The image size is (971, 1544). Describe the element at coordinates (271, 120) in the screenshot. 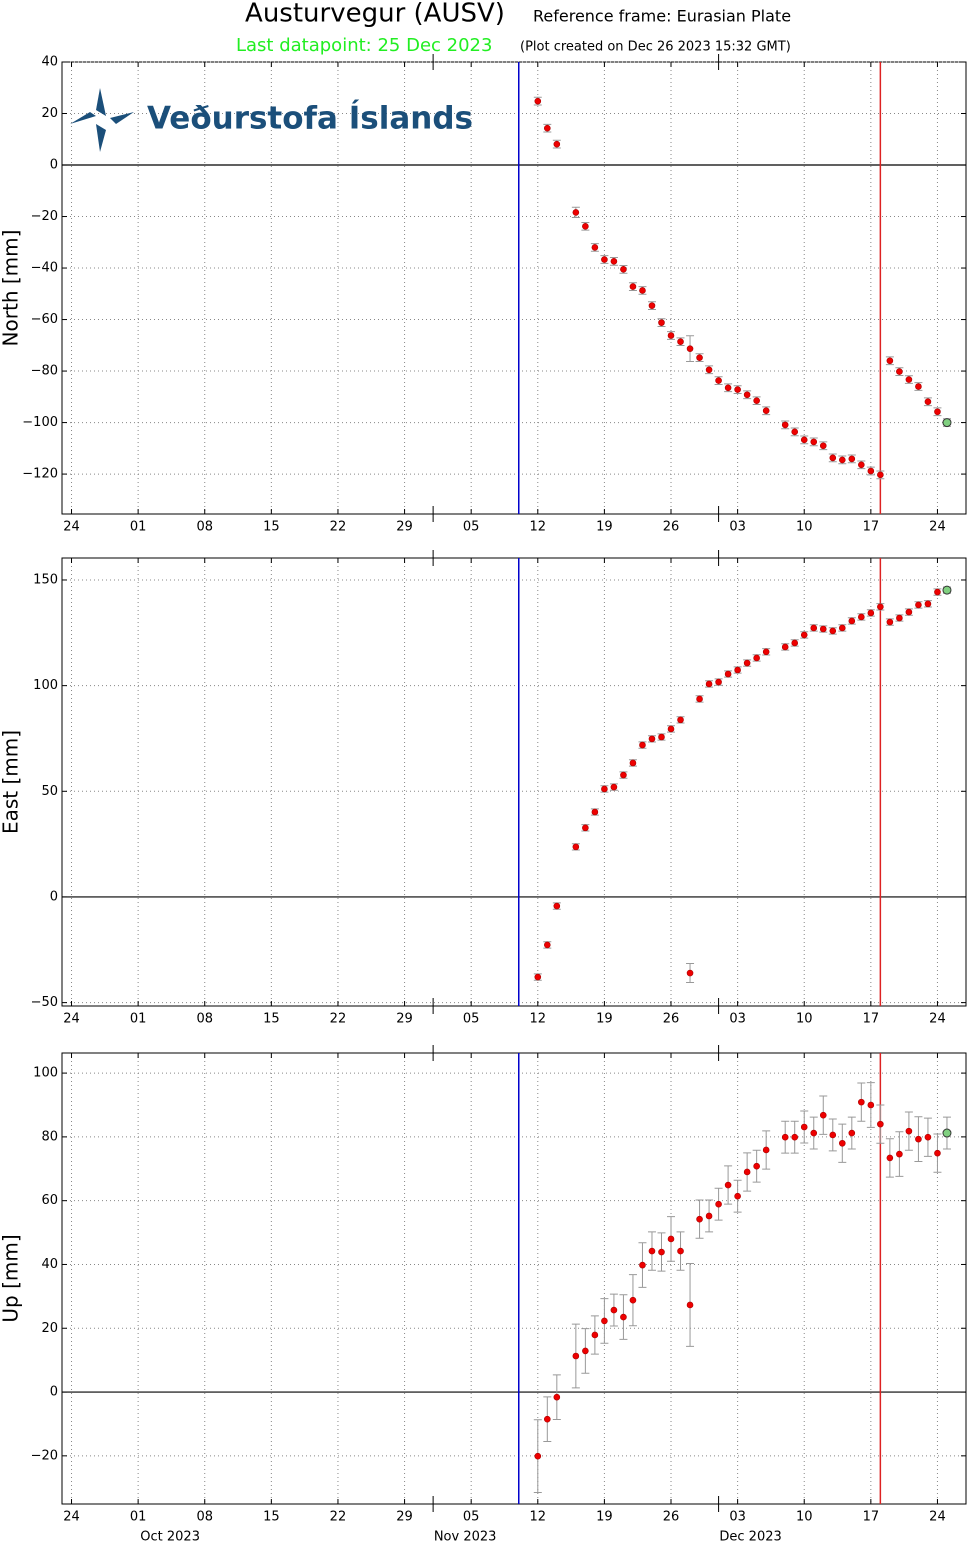

I see `logo: Veðurstofa Íslands` at that location.